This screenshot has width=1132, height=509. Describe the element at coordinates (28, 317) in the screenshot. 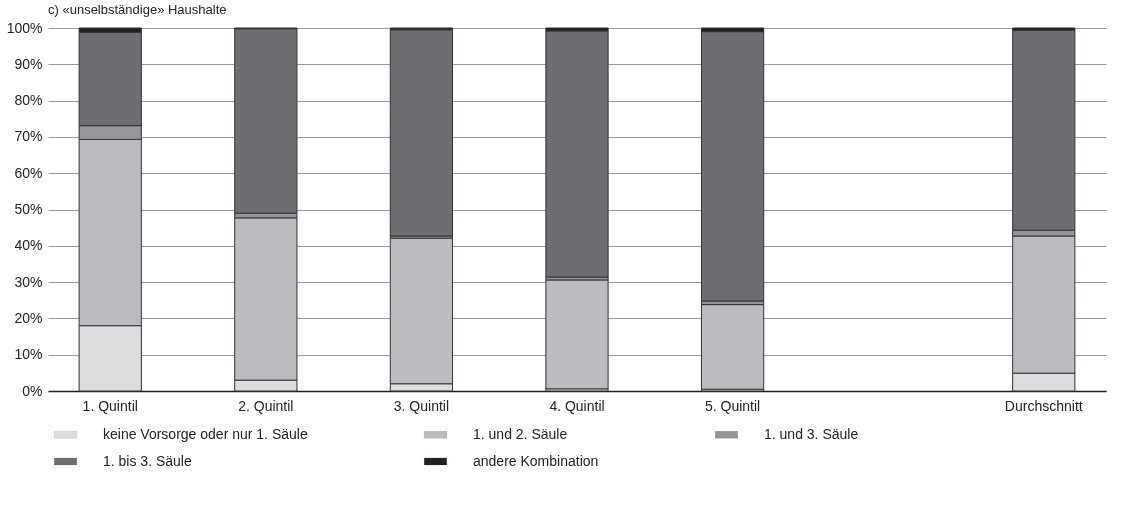

I see `y-tick-label: 20%` at that location.